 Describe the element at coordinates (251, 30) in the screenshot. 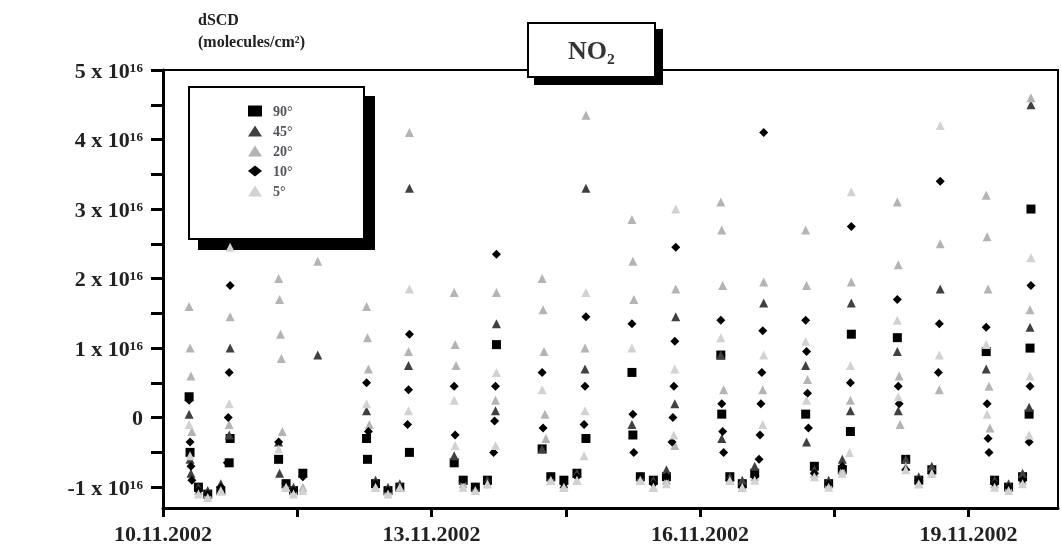

I see `y-axis-title: dSCD (molecules/cm²)` at that location.